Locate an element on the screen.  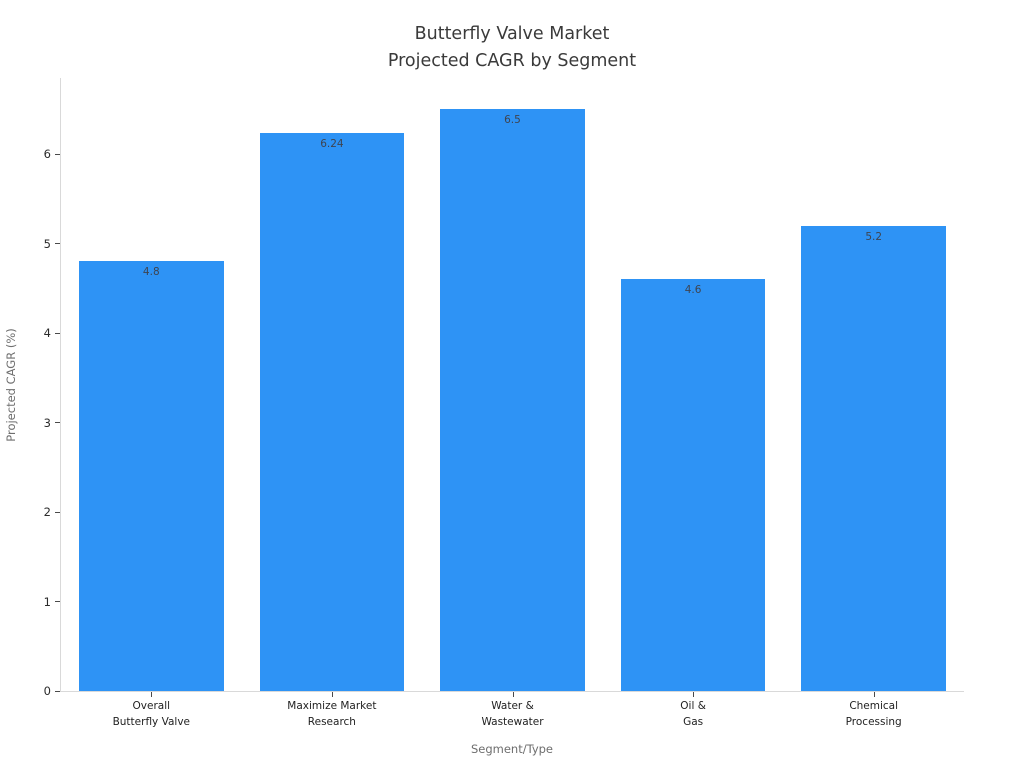
y-tick-label: 3 is located at coordinates (47, 422).